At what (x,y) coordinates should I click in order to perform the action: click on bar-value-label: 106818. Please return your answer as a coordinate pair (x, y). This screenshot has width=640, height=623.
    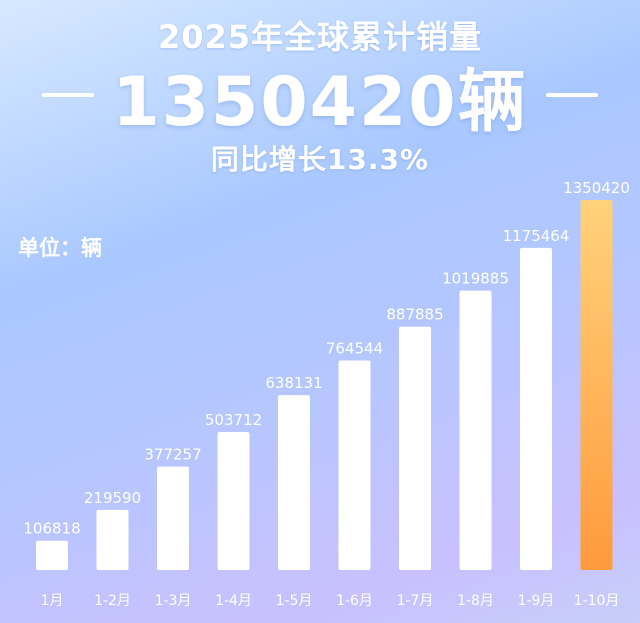
    Looking at the image, I should click on (51, 529).